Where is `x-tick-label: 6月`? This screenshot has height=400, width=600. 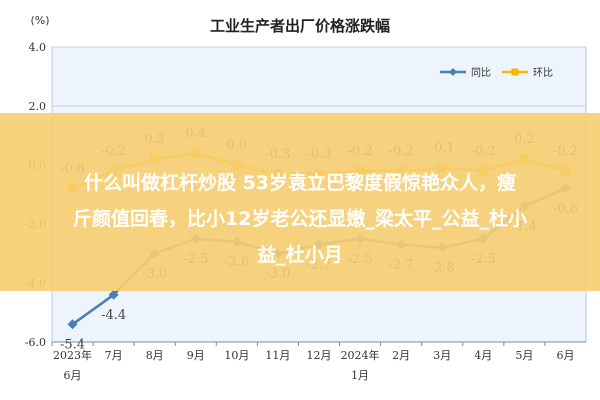 x-tick-label: 6月 is located at coordinates (565, 355).